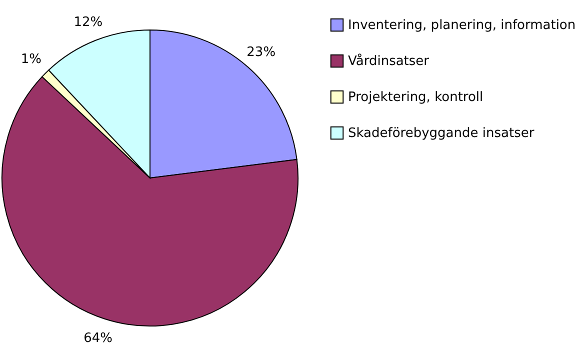 Image resolution: width=581 pixels, height=361 pixels. What do you see at coordinates (462, 25) in the screenshot?
I see `legend-label: Inventering, planering, information` at bounding box center [462, 25].